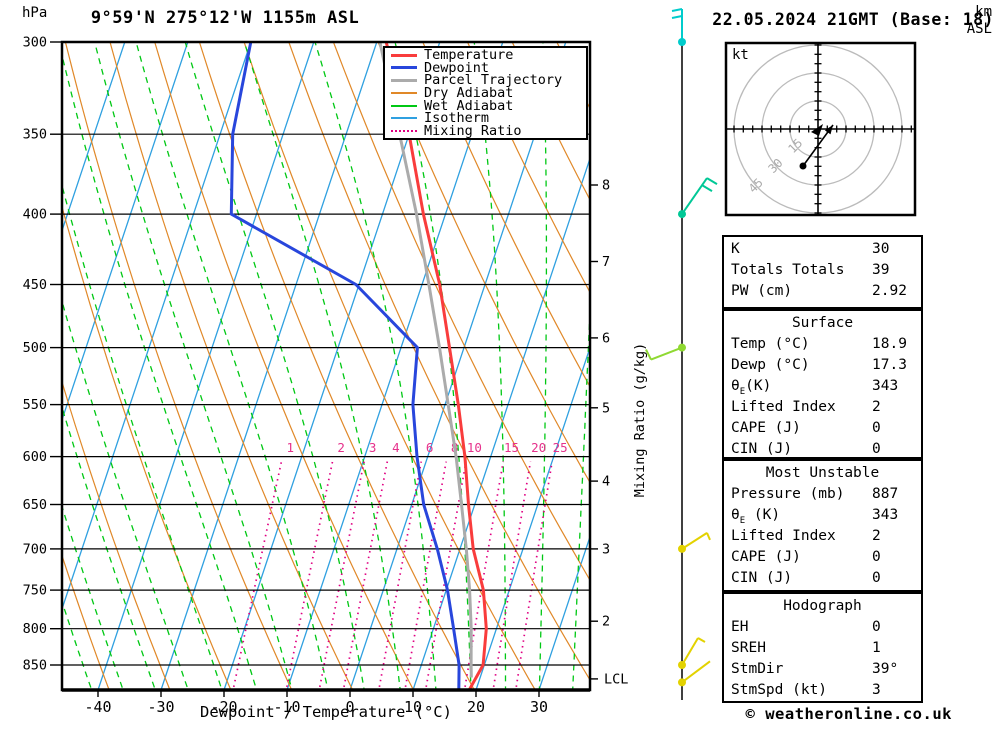  What do you see at coordinates (160, 707) in the screenshot?
I see `temp-tick-label: -30` at bounding box center [160, 707].